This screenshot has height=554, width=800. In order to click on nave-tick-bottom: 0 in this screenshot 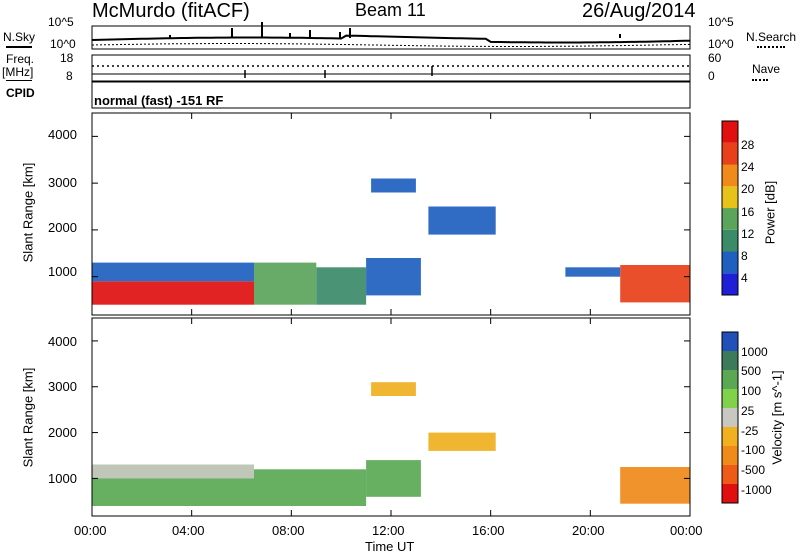, I will do `click(711, 76)`.